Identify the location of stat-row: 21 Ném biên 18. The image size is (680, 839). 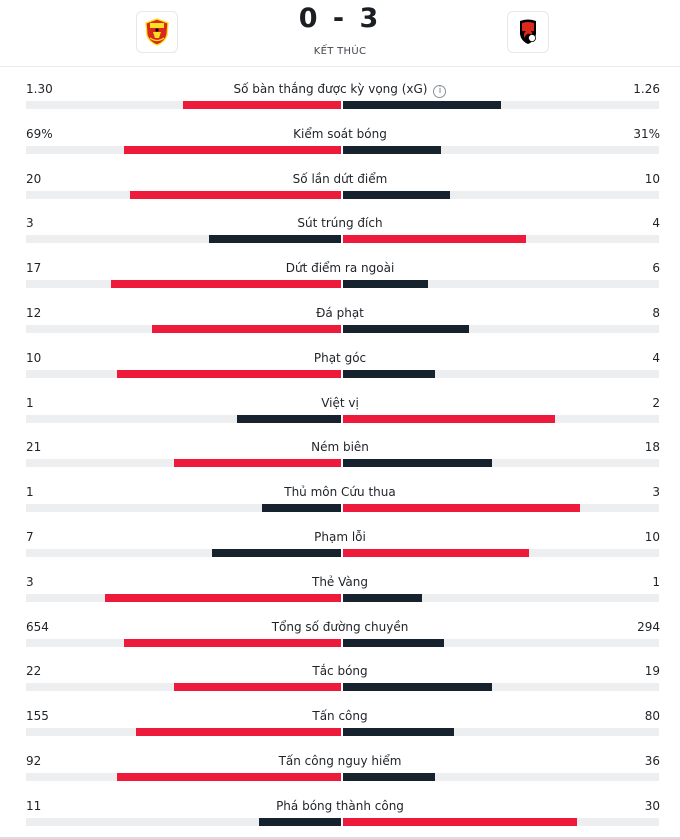
(340, 447).